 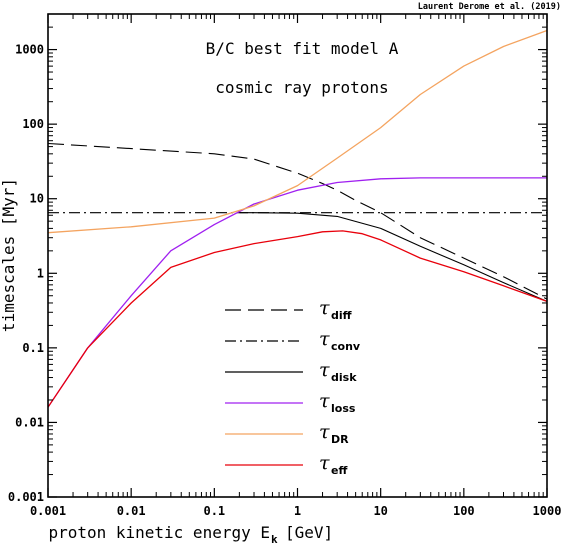 I want to click on legend-label: disk, so click(x=344, y=377).